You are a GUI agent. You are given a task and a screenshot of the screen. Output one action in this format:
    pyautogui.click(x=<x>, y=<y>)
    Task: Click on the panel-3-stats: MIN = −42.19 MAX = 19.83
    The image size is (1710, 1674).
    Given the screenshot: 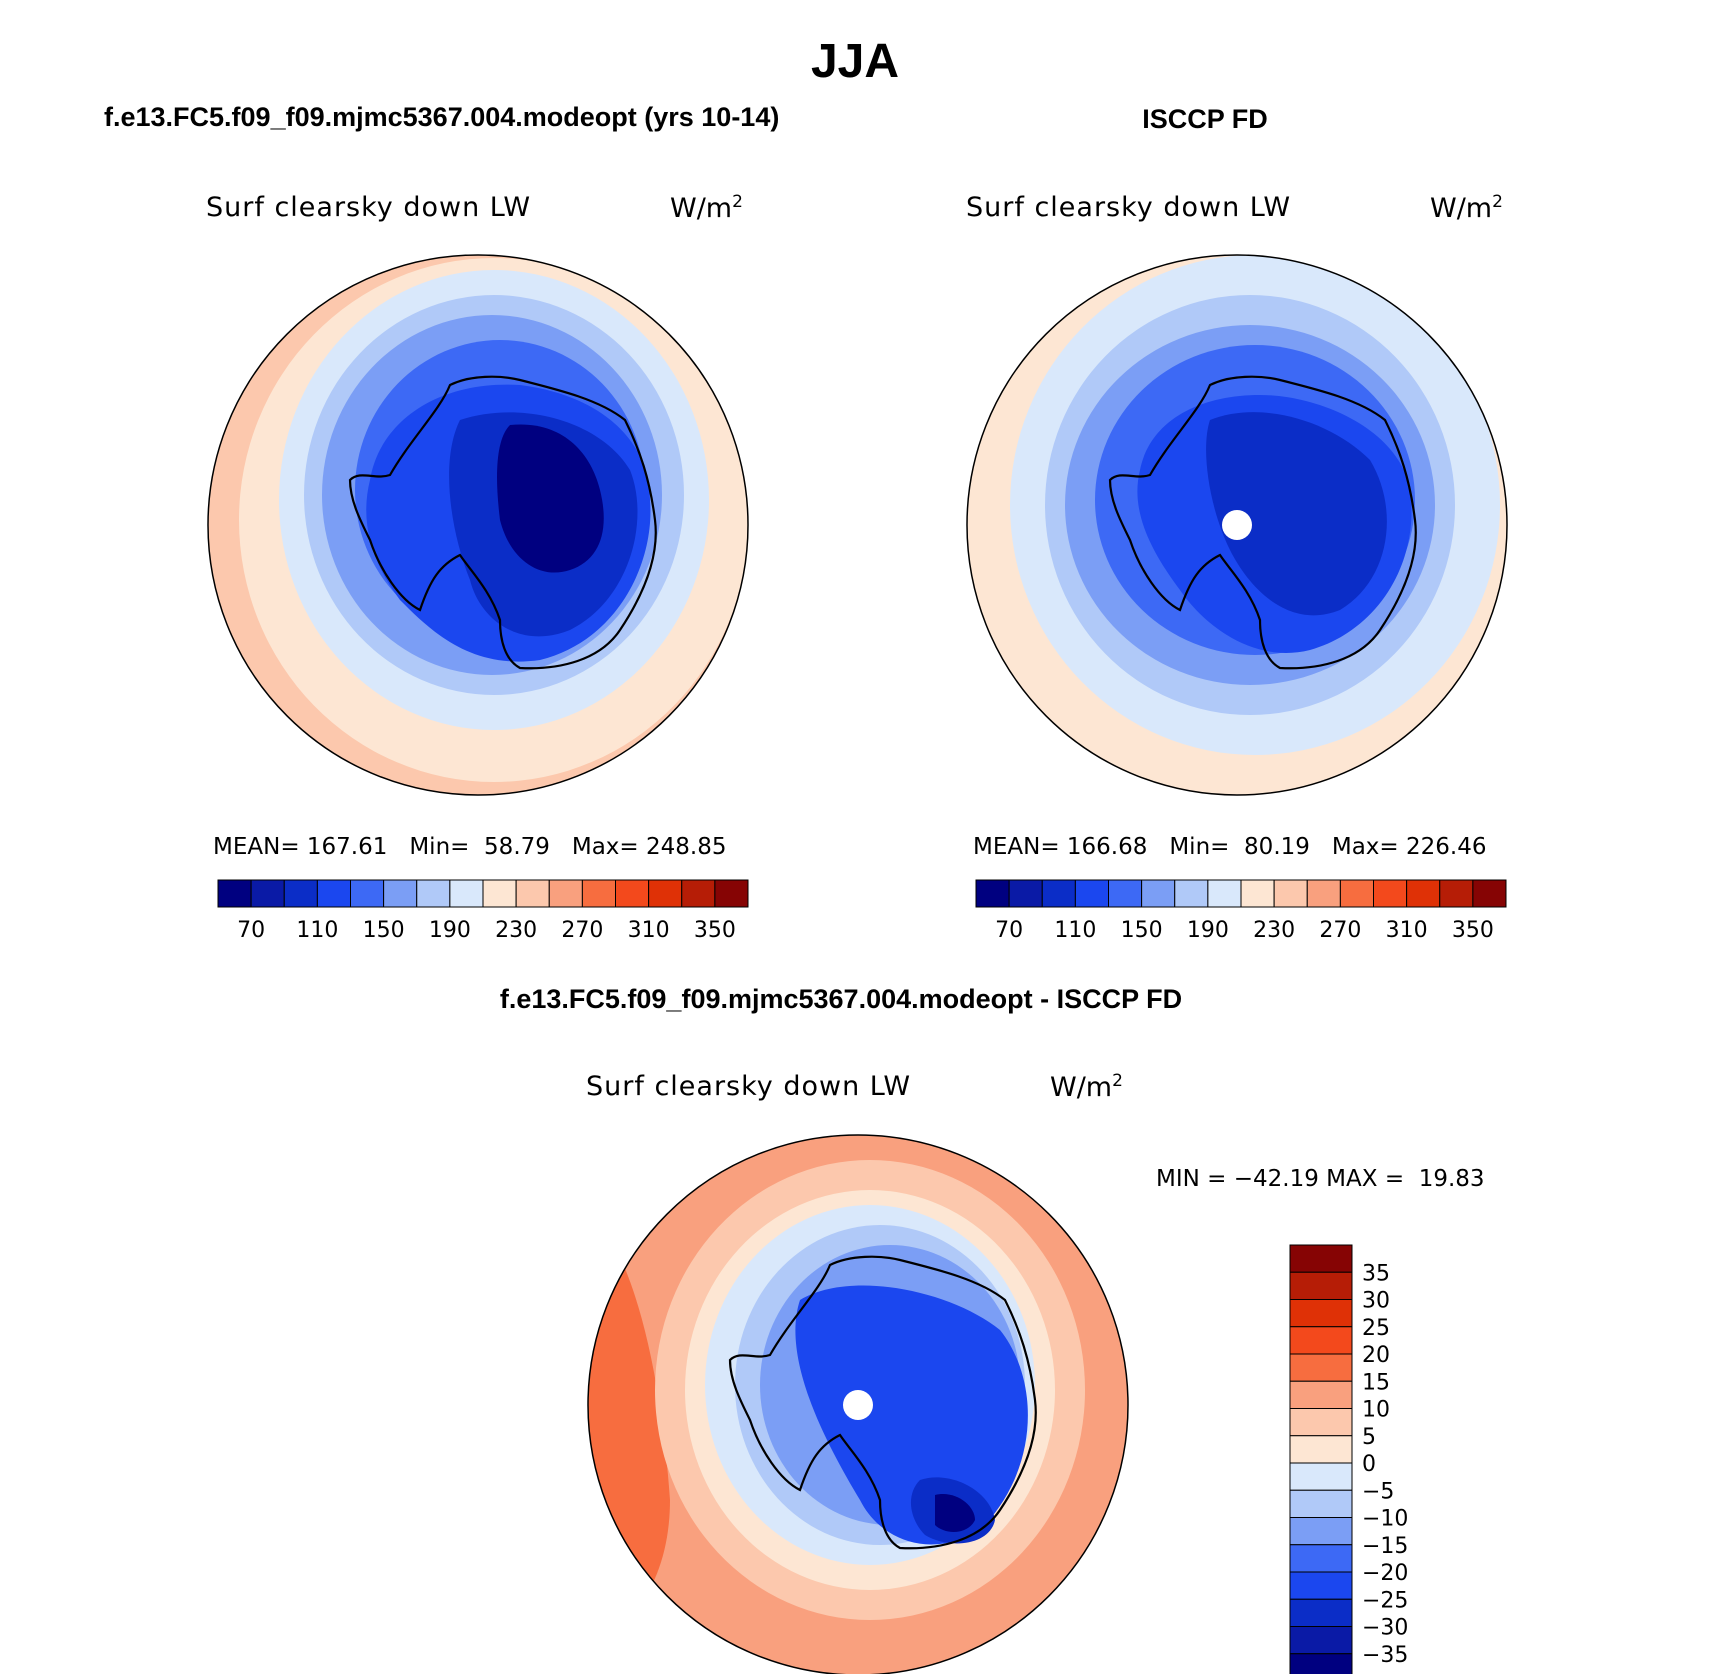 What is the action you would take?
    pyautogui.click(x=1320, y=1179)
    